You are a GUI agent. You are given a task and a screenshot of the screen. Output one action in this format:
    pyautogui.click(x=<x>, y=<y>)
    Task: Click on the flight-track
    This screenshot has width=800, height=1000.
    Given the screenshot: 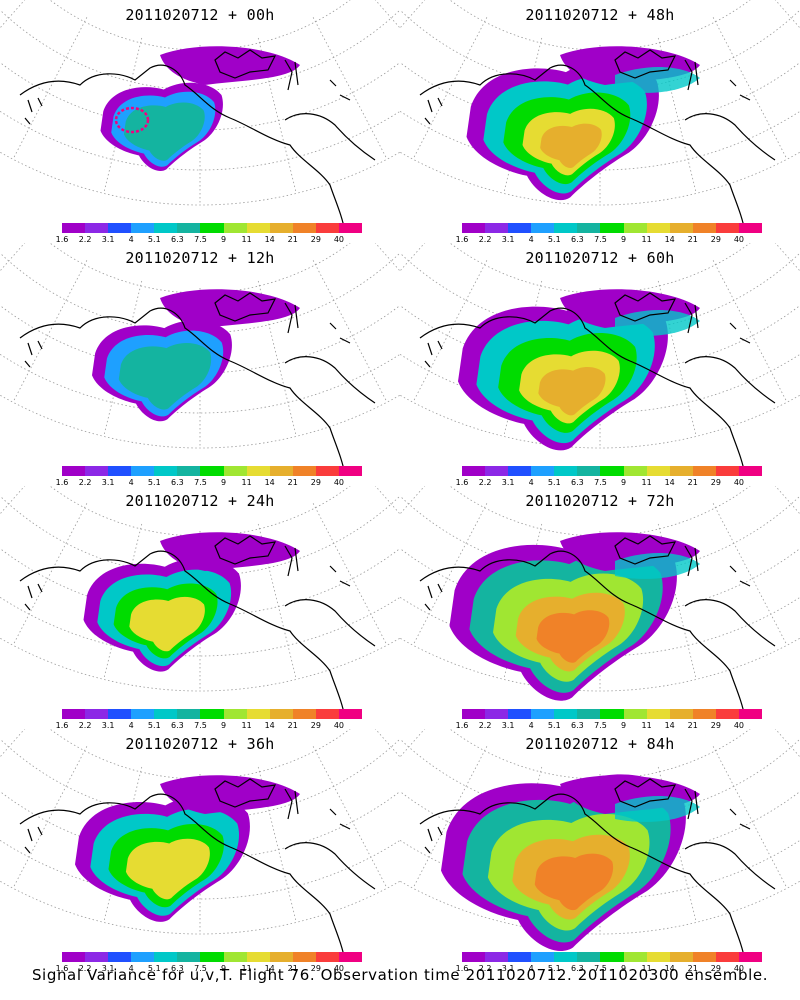 What is the action you would take?
    pyautogui.click(x=132, y=120)
    